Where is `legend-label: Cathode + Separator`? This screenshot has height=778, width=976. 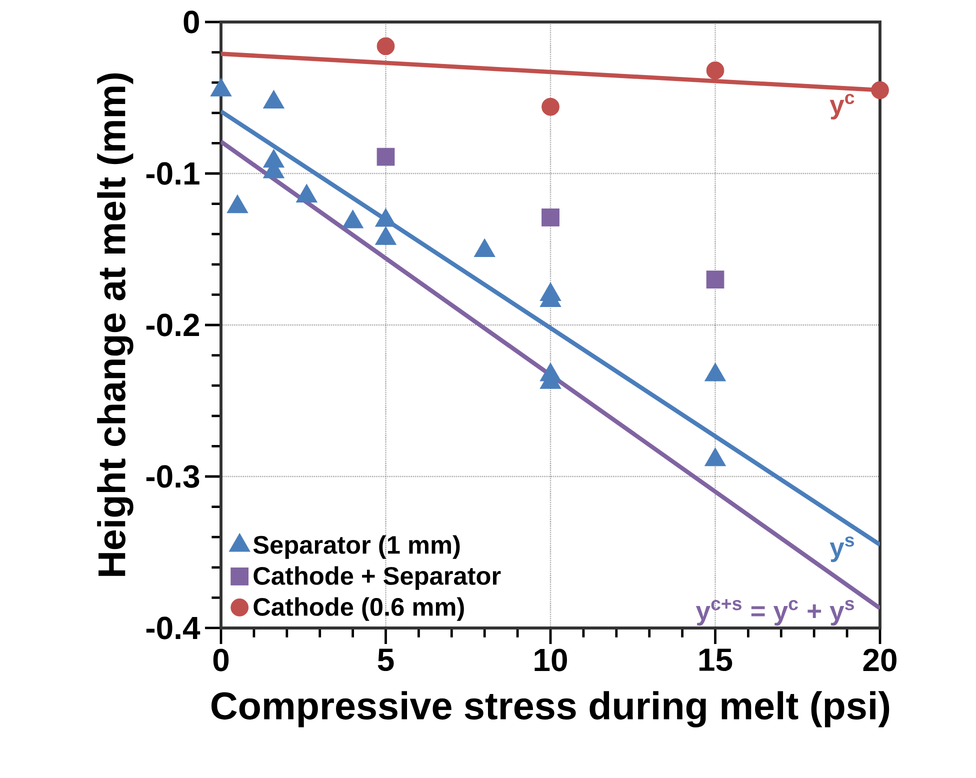
legend-label: Cathode + Separator is located at coordinates (377, 578).